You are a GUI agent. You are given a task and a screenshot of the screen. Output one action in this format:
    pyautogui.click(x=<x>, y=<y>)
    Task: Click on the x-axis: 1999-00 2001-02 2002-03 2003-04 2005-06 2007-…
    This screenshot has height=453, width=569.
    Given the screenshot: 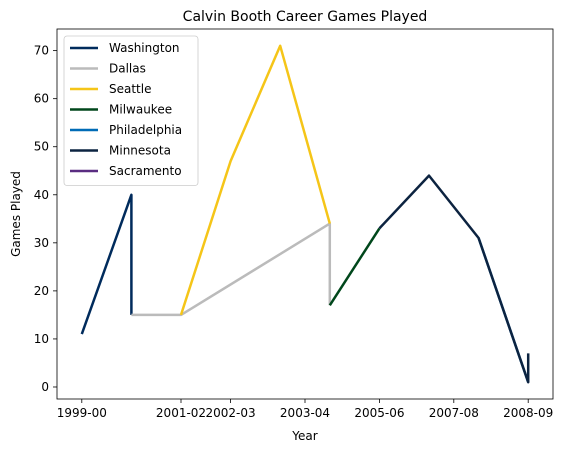 What is the action you would take?
    pyautogui.click(x=305, y=409)
    